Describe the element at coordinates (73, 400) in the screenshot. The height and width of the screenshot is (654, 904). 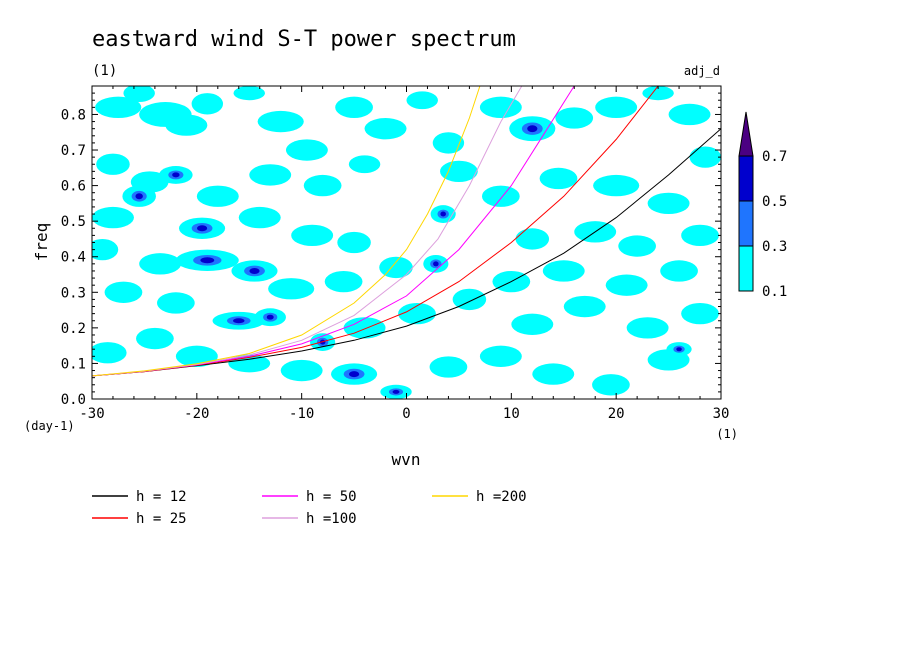
I see `y-tick-label: 0.0` at that location.